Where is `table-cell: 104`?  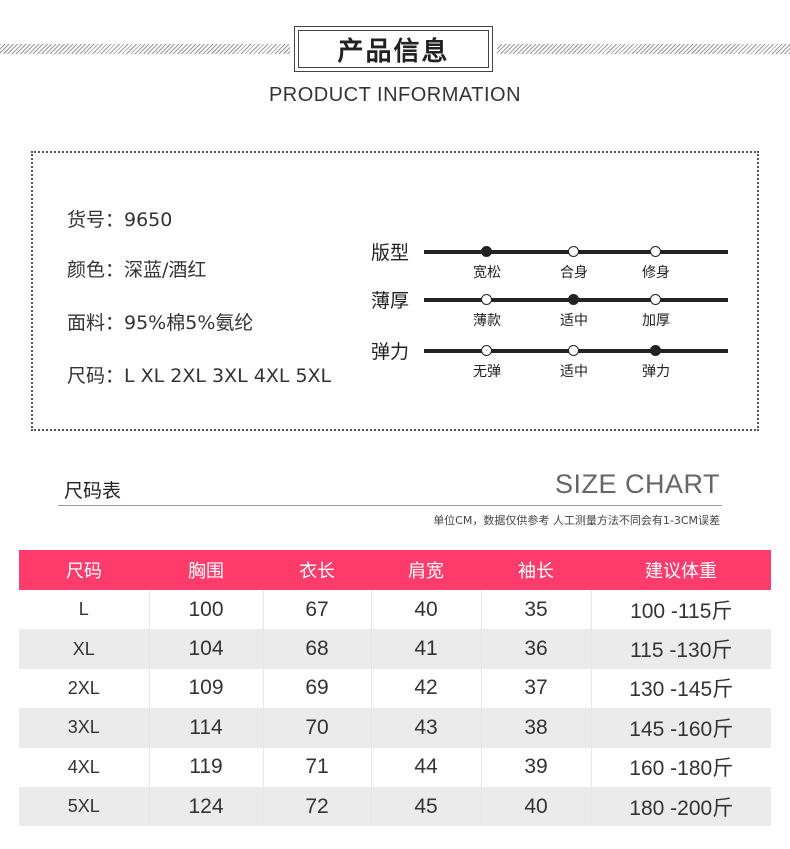
table-cell: 104 is located at coordinates (205, 649).